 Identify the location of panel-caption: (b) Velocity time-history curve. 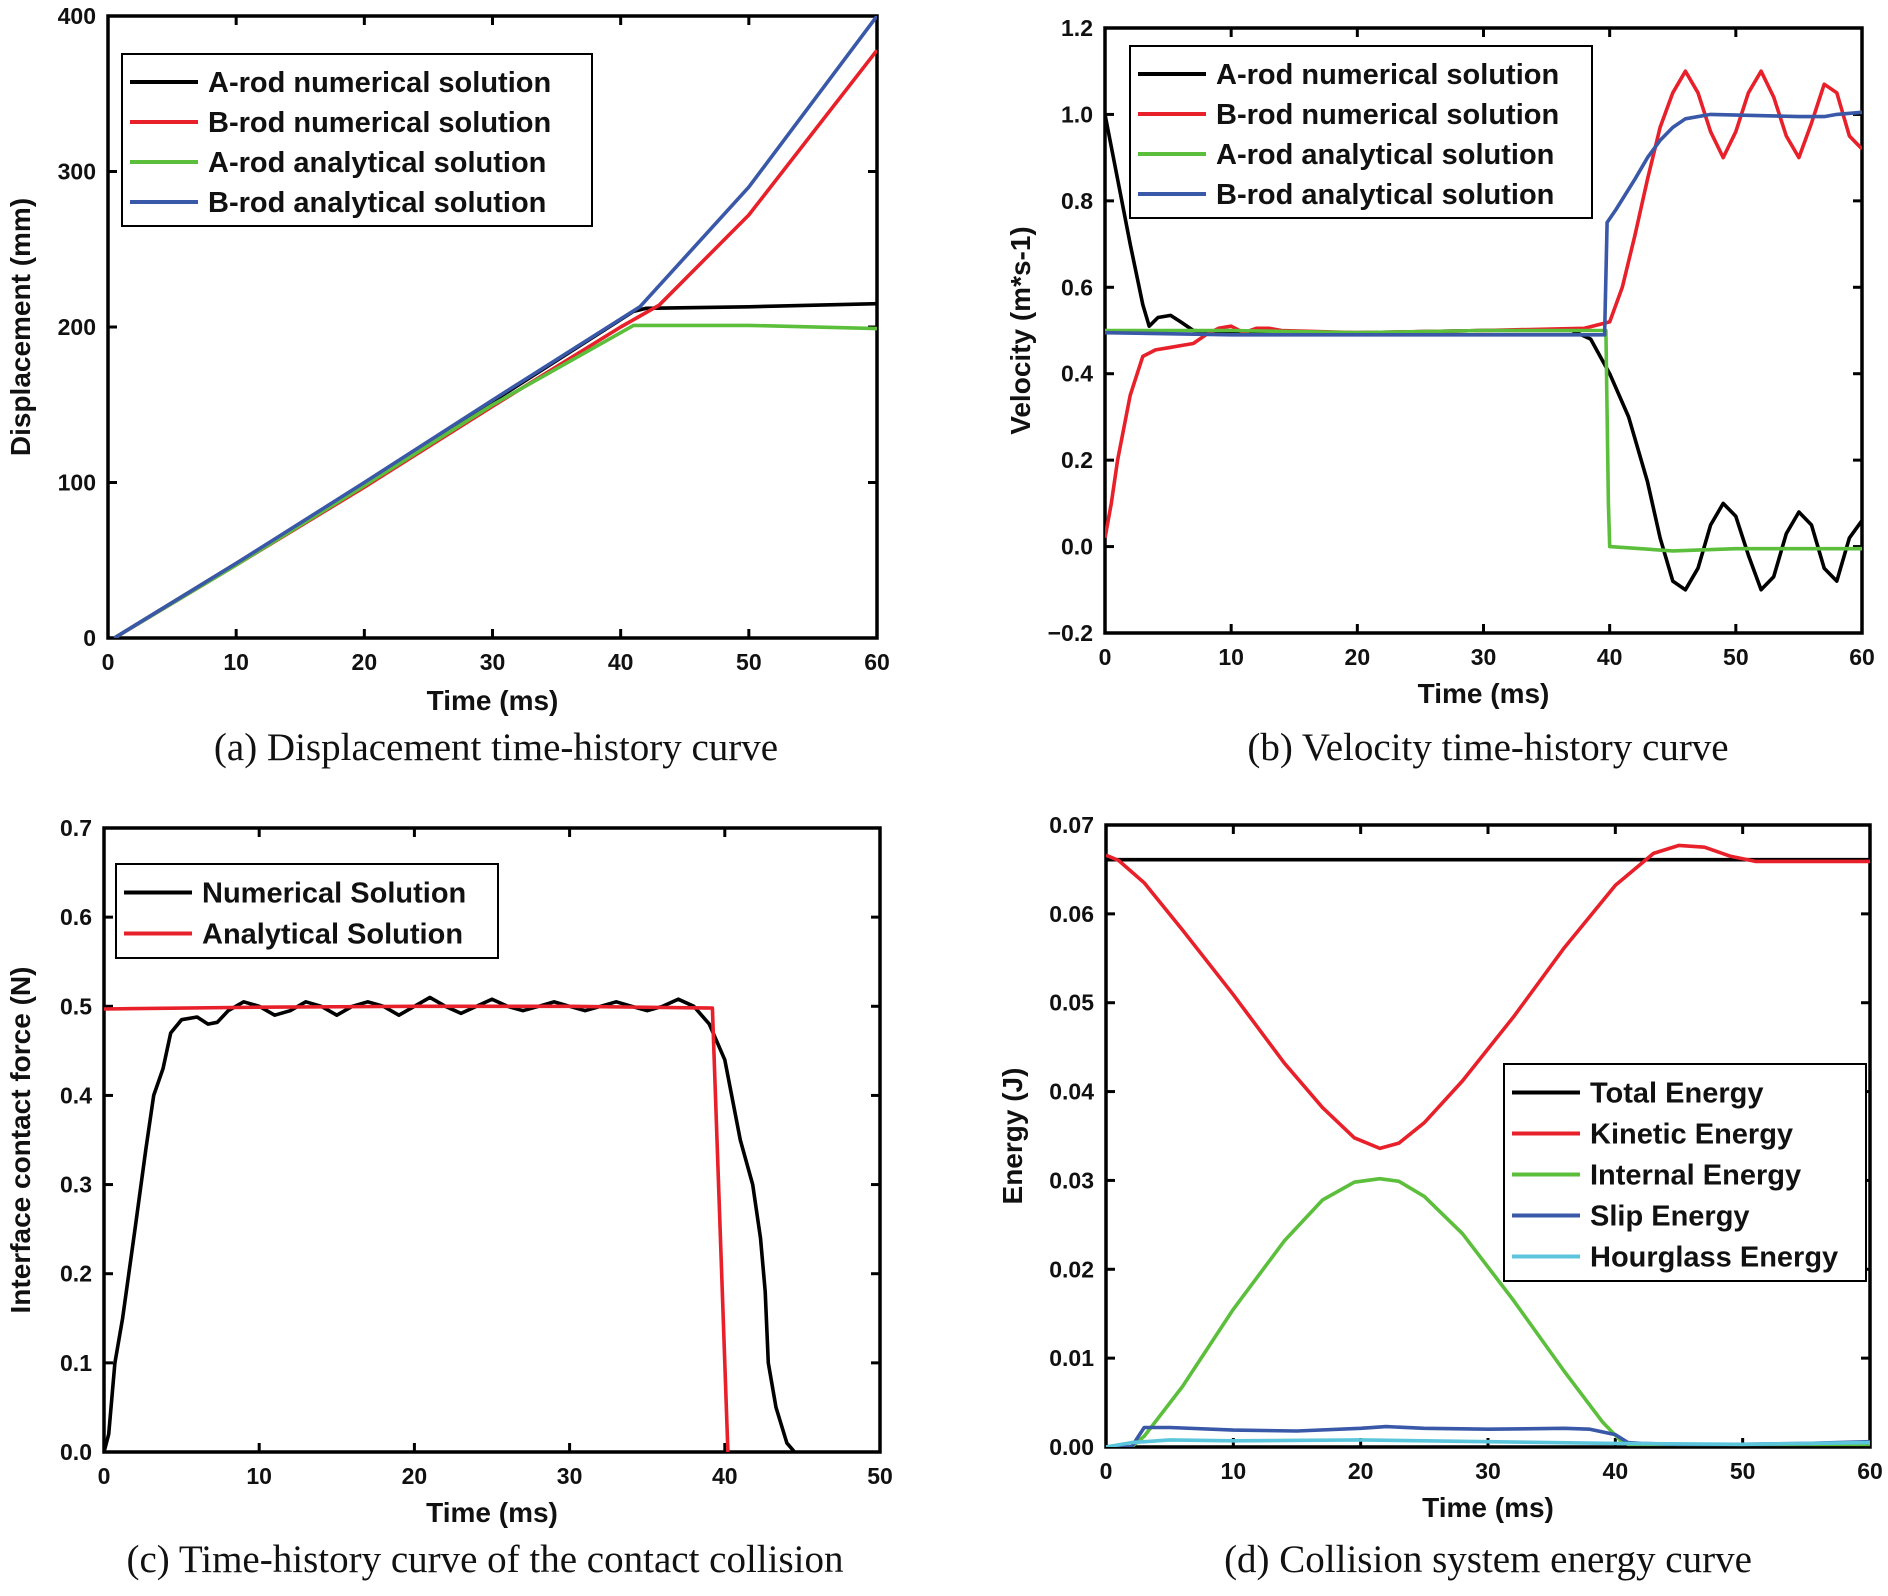
(1487, 747).